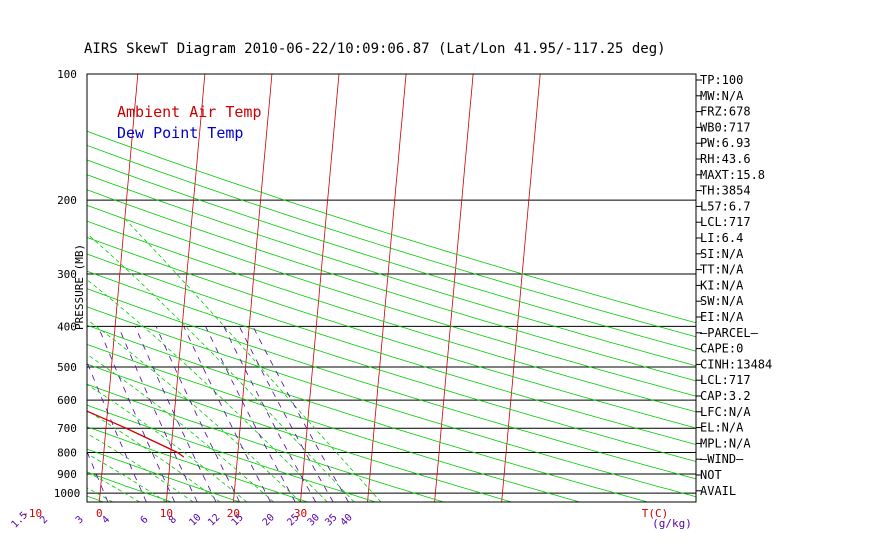  I want to click on panel-item: MW:N/A, so click(722, 96).